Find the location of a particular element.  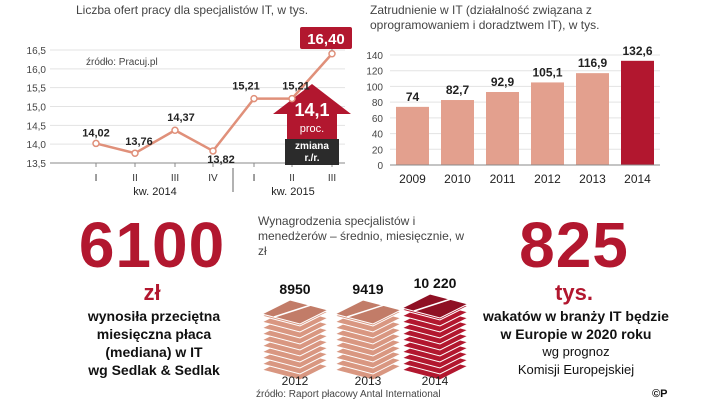

line-y-tick-label: 15,0 is located at coordinates (37, 108).